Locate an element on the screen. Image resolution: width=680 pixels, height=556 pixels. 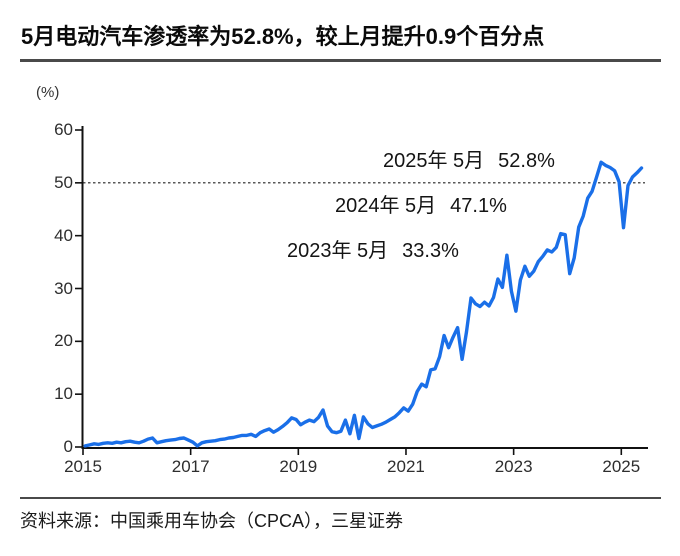
annotation-value: 33.3% is located at coordinates (430, 251).